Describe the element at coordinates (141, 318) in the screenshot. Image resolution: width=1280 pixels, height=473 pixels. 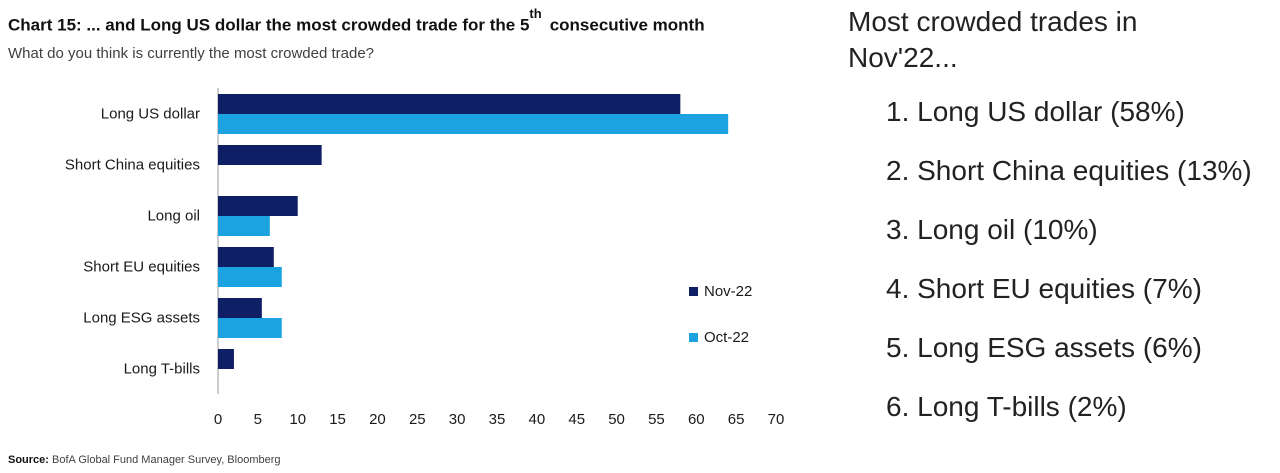
I see `category-label: Long ESG assets` at that location.